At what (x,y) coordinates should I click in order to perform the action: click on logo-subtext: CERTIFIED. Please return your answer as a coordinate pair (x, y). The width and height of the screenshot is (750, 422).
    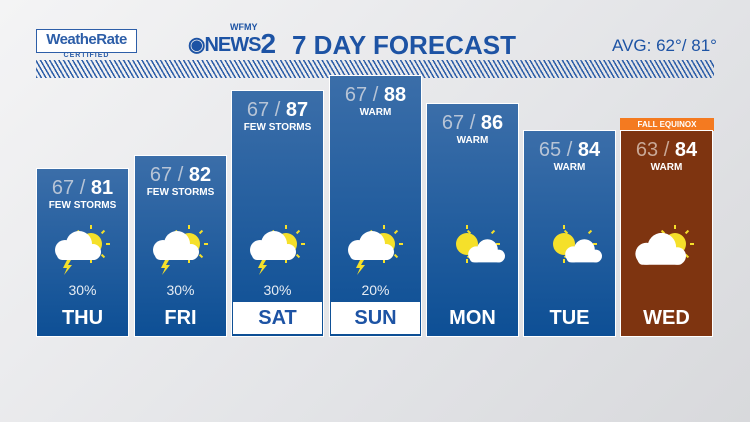
    Looking at the image, I should click on (86, 55).